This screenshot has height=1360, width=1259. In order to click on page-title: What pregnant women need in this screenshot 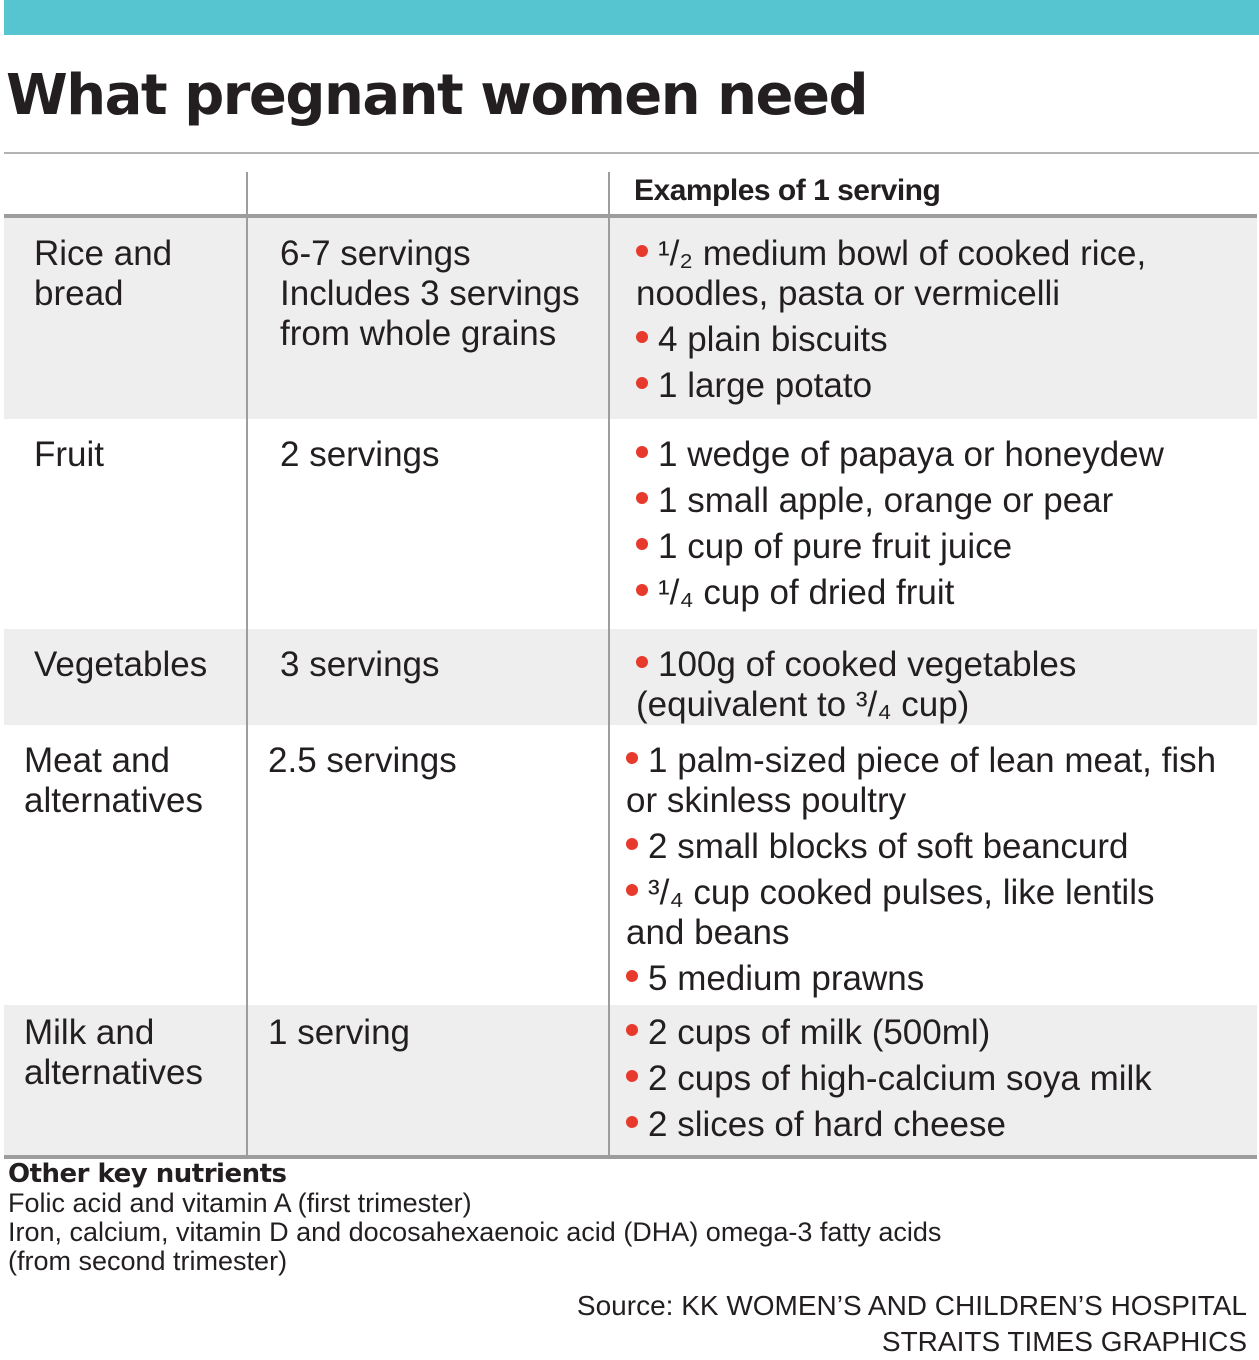, I will do `click(437, 95)`.